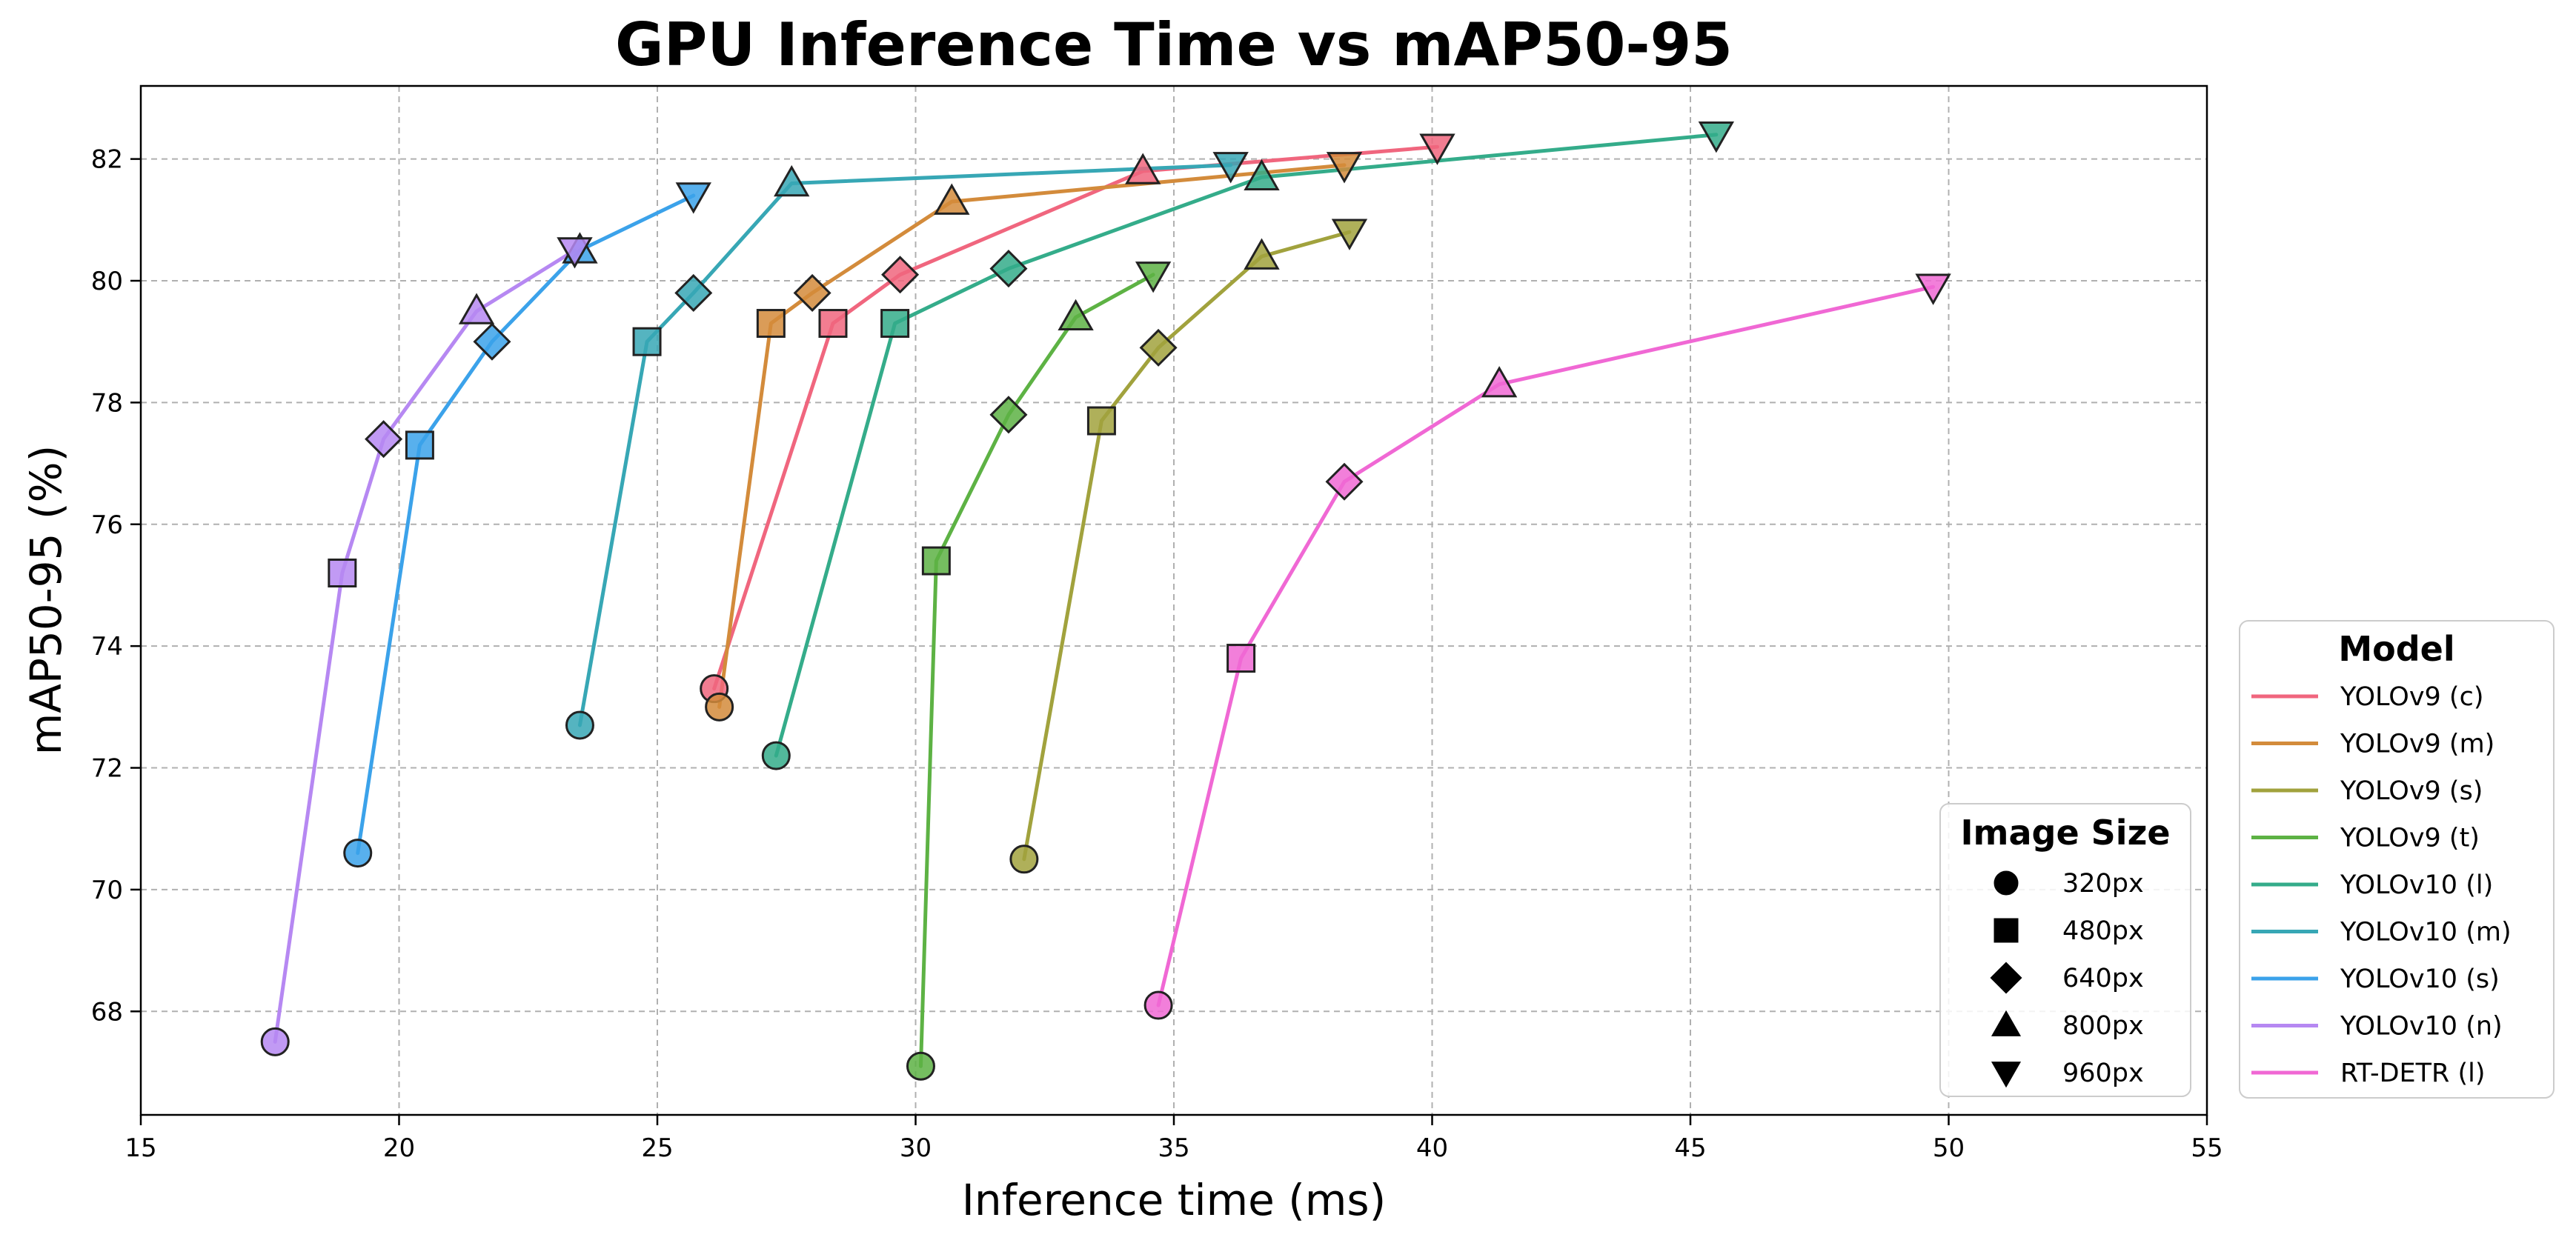  I want to click on model-legend-title: Model, so click(2396, 649).